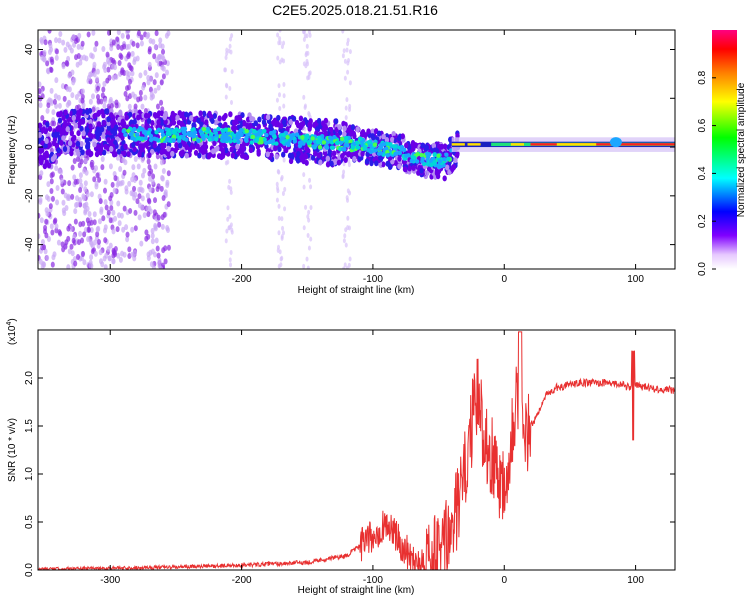 Image resolution: width=750 pixels, height=600 pixels. What do you see at coordinates (29, 522) in the screenshot?
I see `y-tick-label: 0.5` at bounding box center [29, 522].